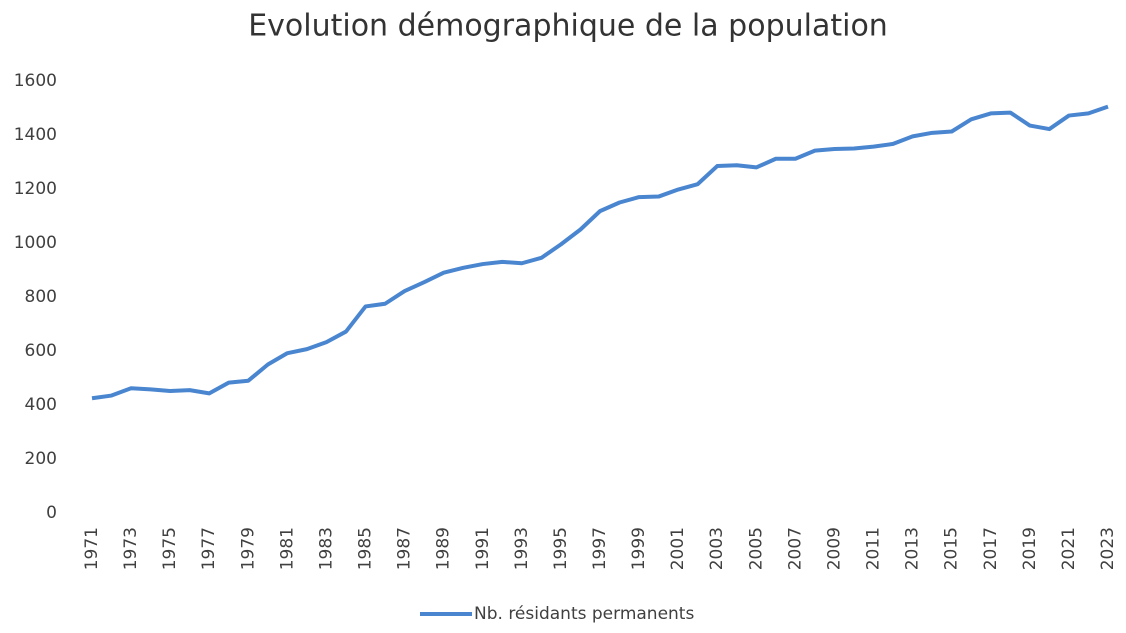  I want to click on x-tick-label: 1971, so click(92, 548).